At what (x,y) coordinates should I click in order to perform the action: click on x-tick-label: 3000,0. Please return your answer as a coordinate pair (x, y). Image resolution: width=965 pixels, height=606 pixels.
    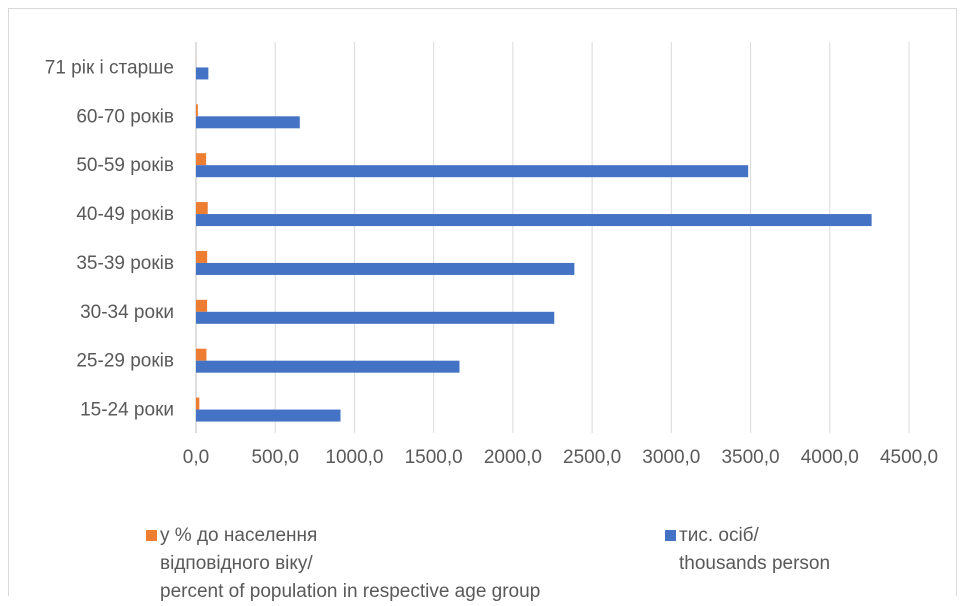
    Looking at the image, I should click on (671, 457).